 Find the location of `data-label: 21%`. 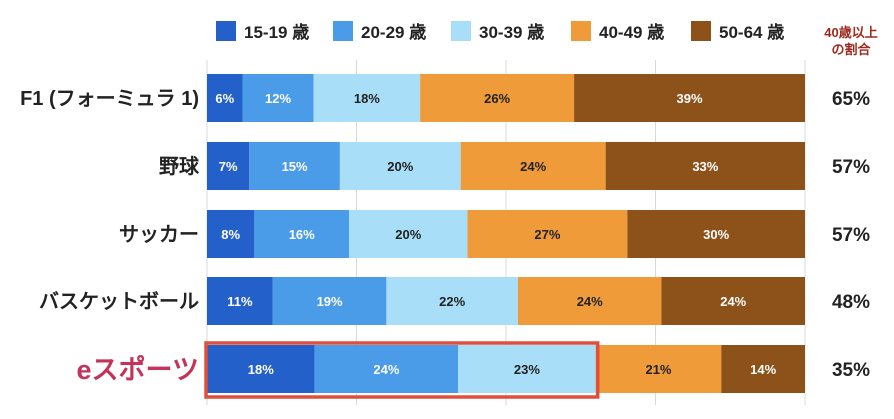

data-label: 21% is located at coordinates (658, 369).